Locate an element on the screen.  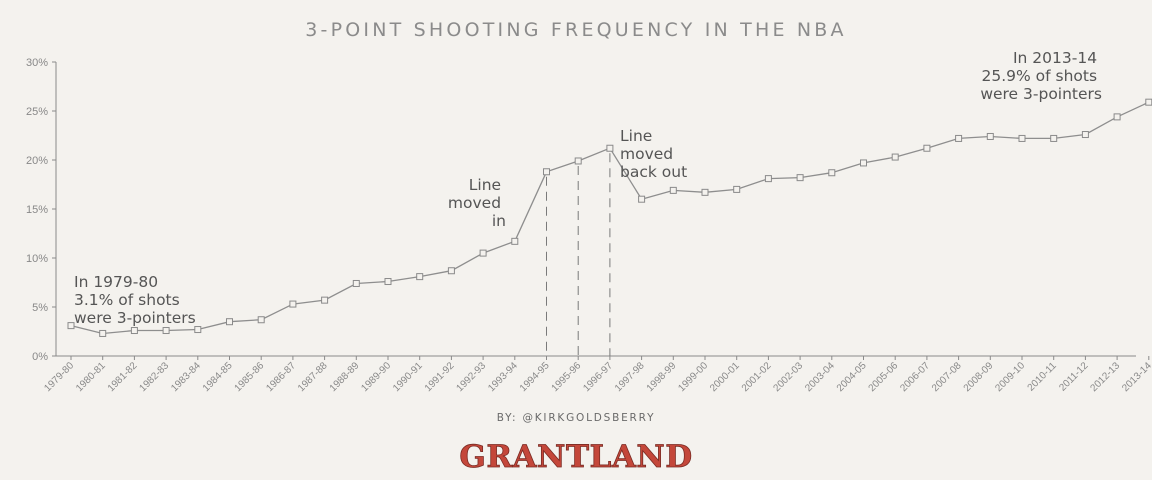
x-tick-label: 1994-95 is located at coordinates (535, 377).